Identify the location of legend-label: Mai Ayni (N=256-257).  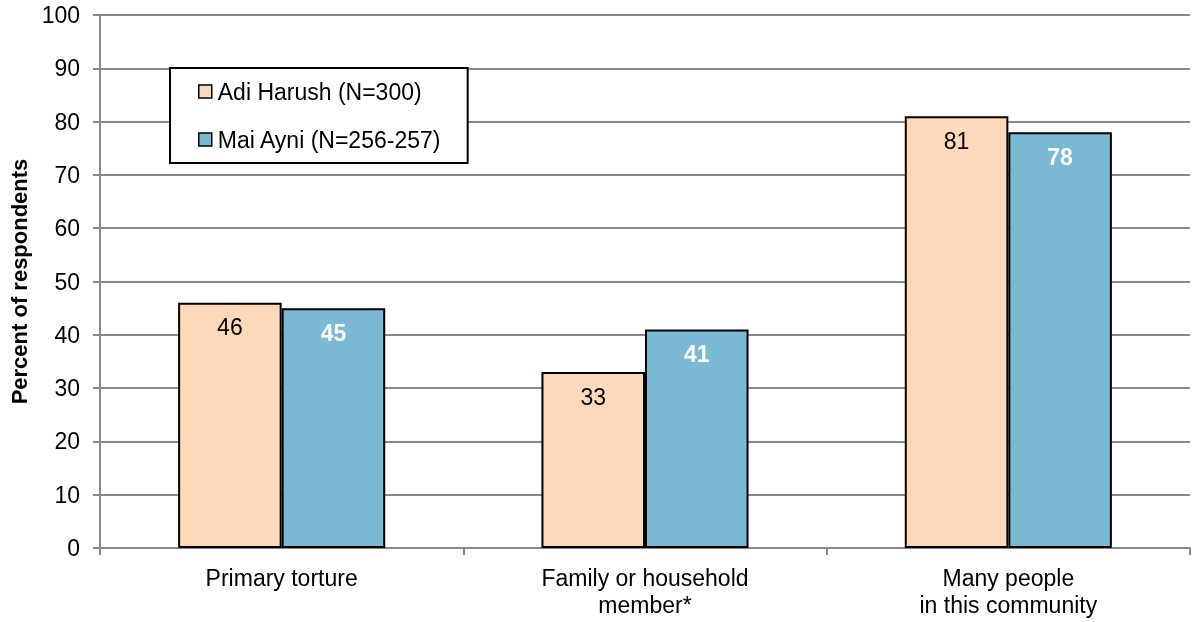
(329, 139).